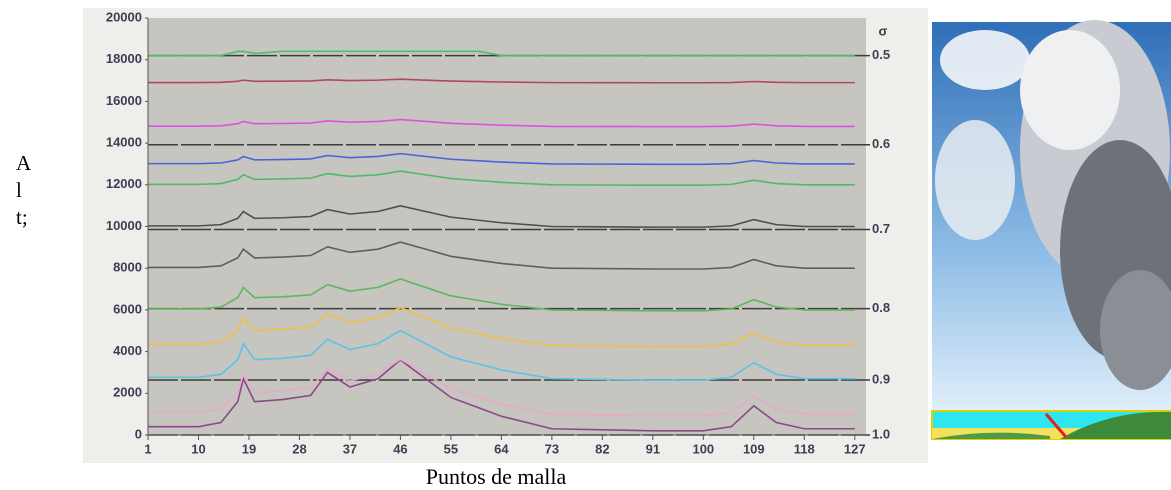 This screenshot has height=490, width=1171. I want to click on x-tick-label: 82, so click(602, 448).